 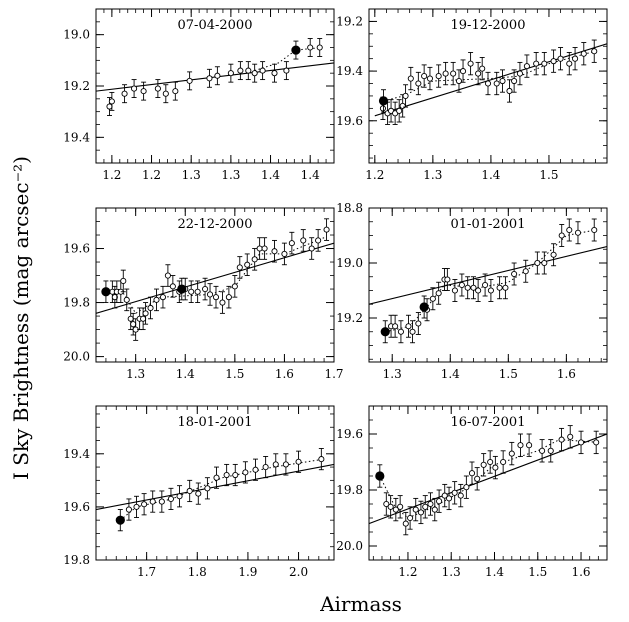 What do you see at coordinates (197, 572) in the screenshot?
I see `x-tick-label: 1.8` at bounding box center [197, 572].